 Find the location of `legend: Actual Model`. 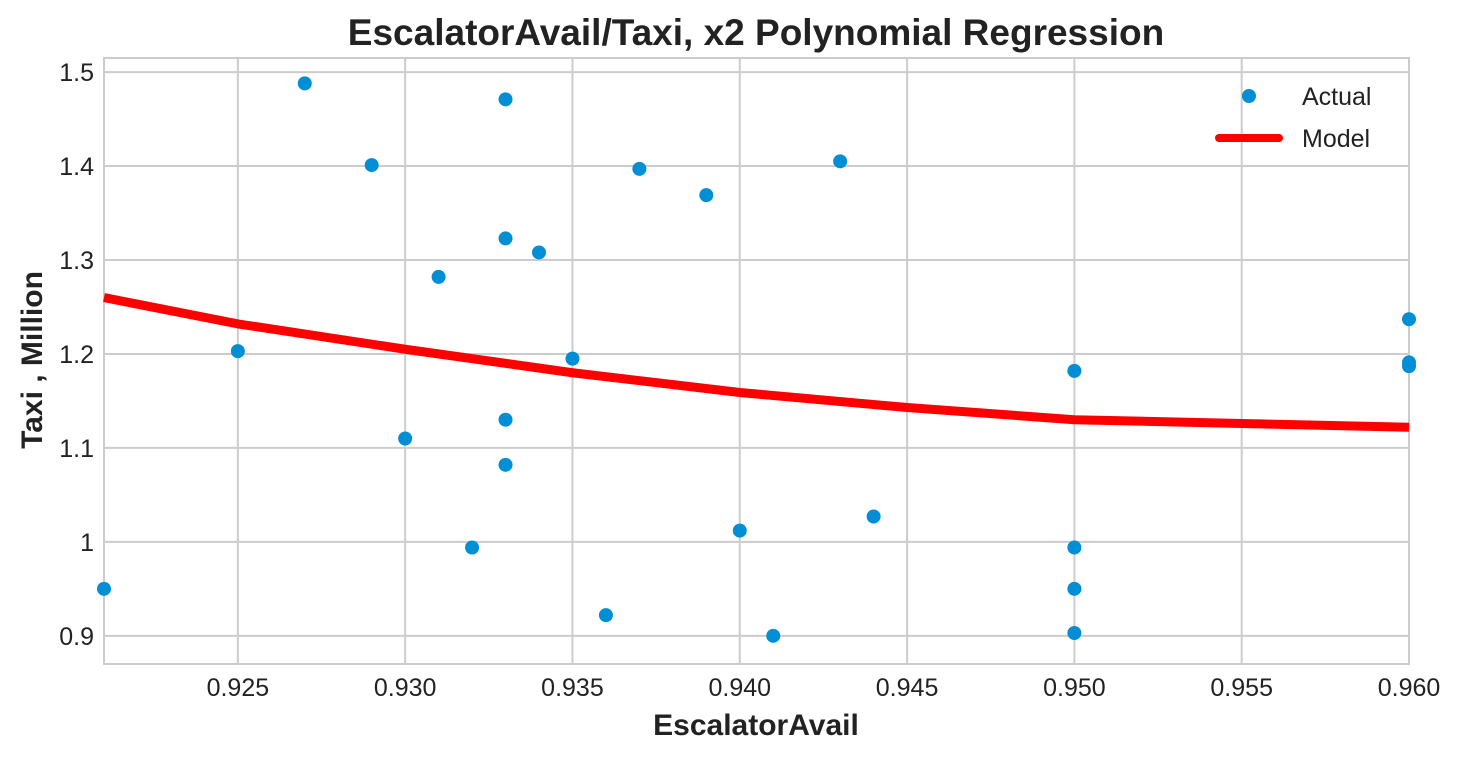

legend: Actual Model is located at coordinates (1293, 118).